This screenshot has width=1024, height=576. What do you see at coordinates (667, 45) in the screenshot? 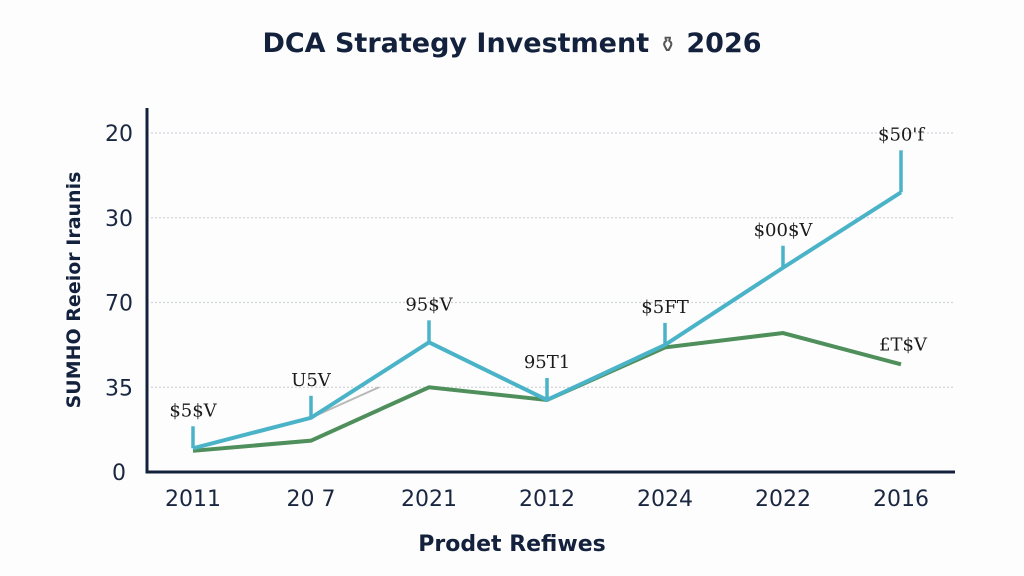
I see `title-symbol-icon: ⚱` at bounding box center [667, 45].